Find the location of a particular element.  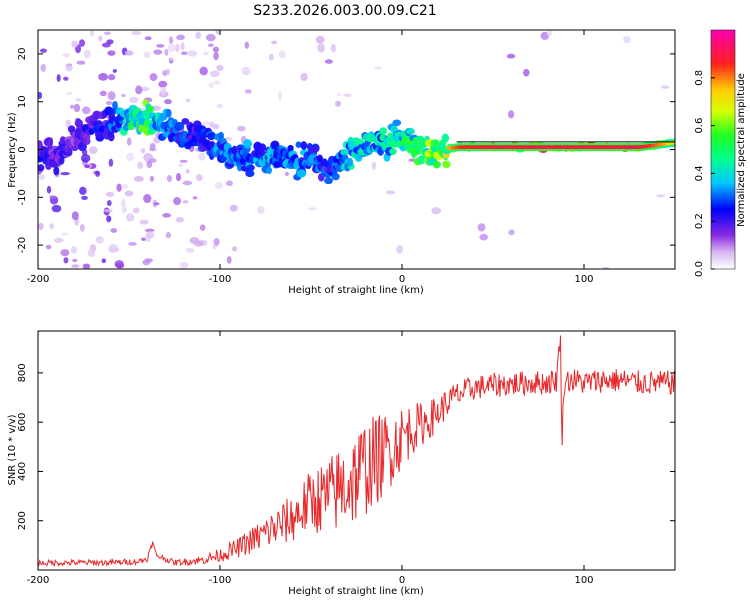

x-tick-label: -100 is located at coordinates (220, 580).